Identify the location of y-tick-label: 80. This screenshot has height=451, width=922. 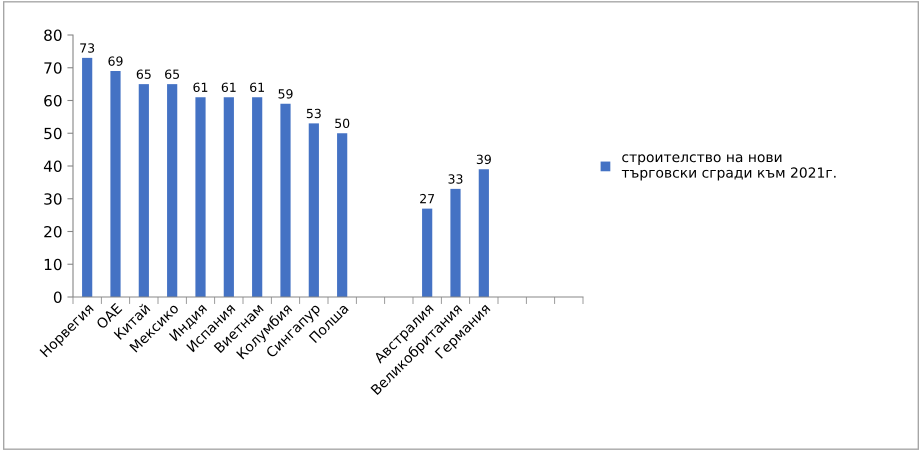
(53, 35).